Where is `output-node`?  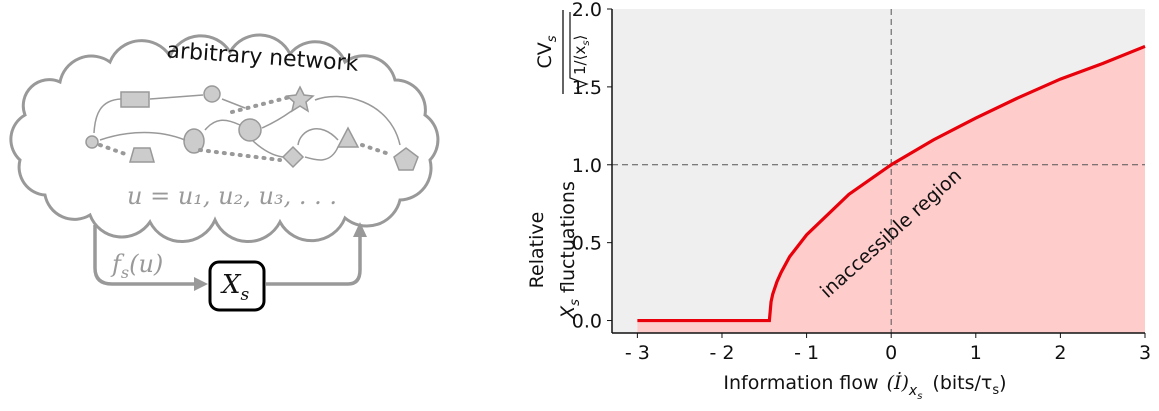
output-node is located at coordinates (237, 286).